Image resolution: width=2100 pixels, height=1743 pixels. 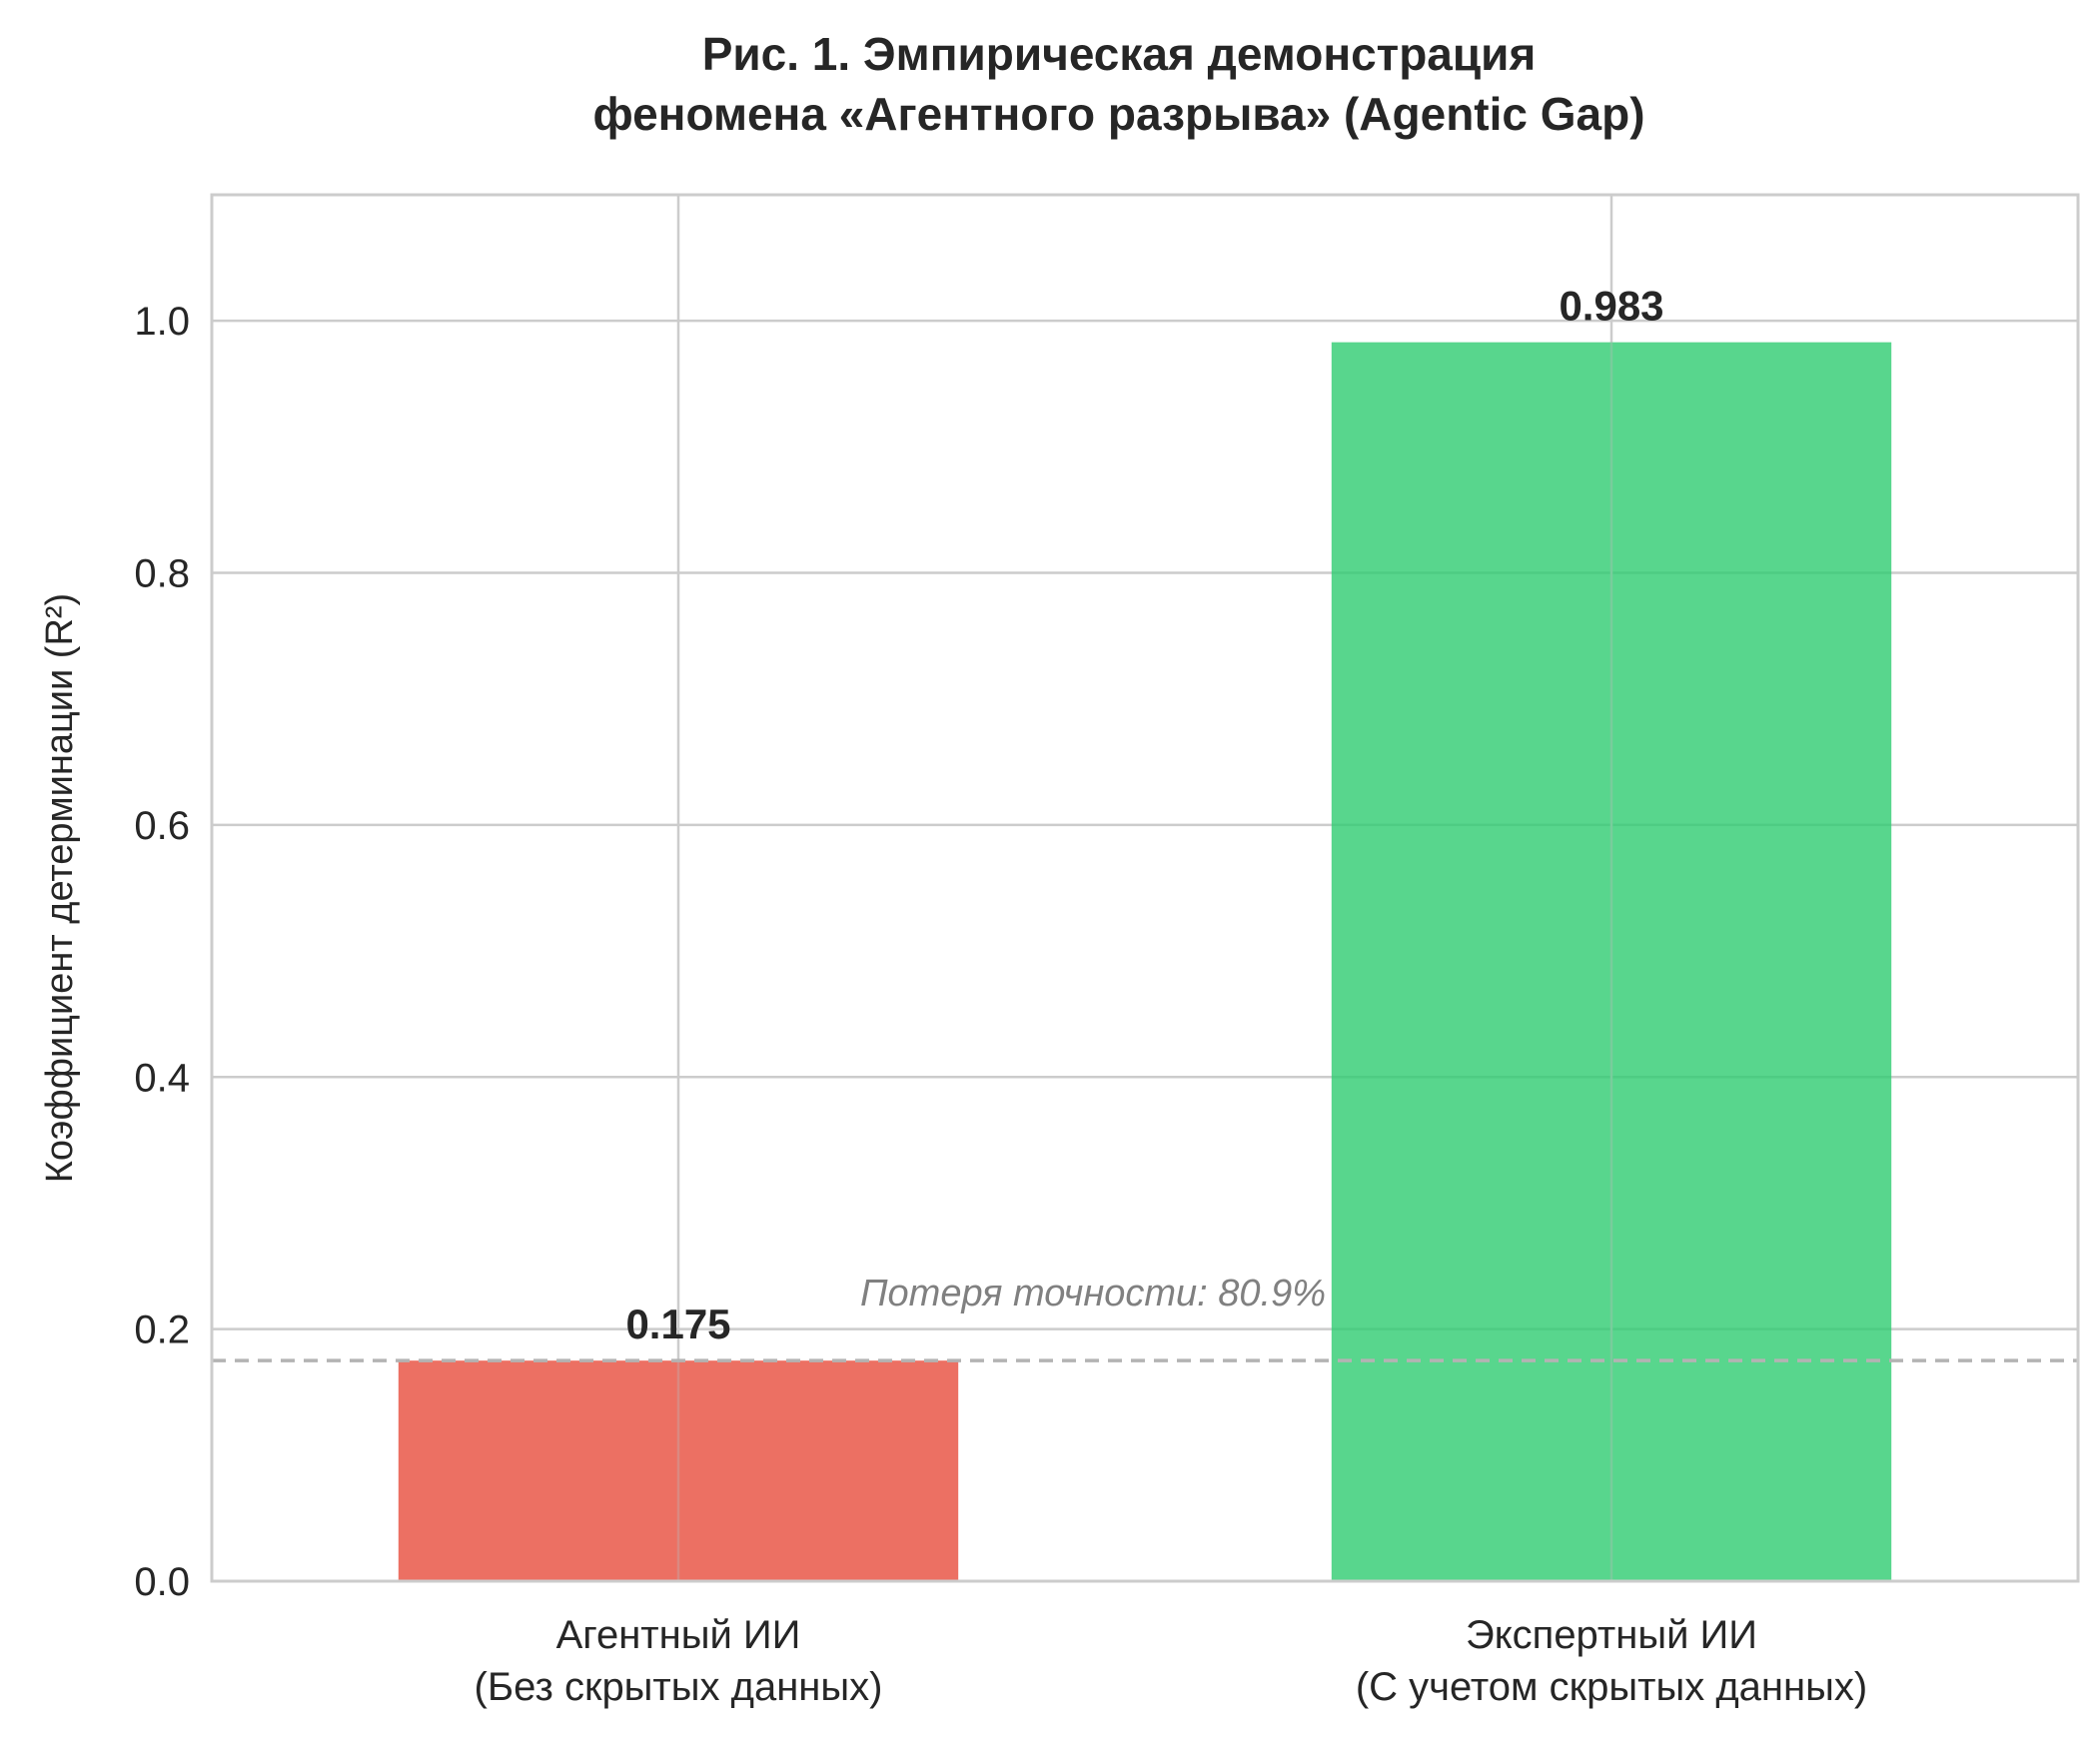 What do you see at coordinates (162, 1582) in the screenshot?
I see `y-tick-label: 0.0` at bounding box center [162, 1582].